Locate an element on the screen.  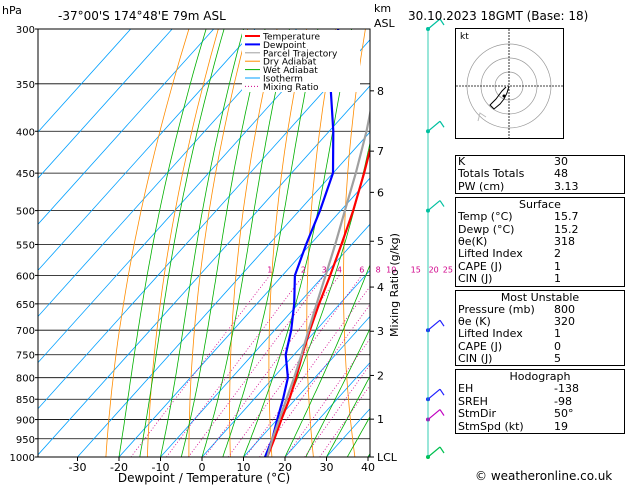
parcel-trajectory-trace is located at coordinates (318, 282).